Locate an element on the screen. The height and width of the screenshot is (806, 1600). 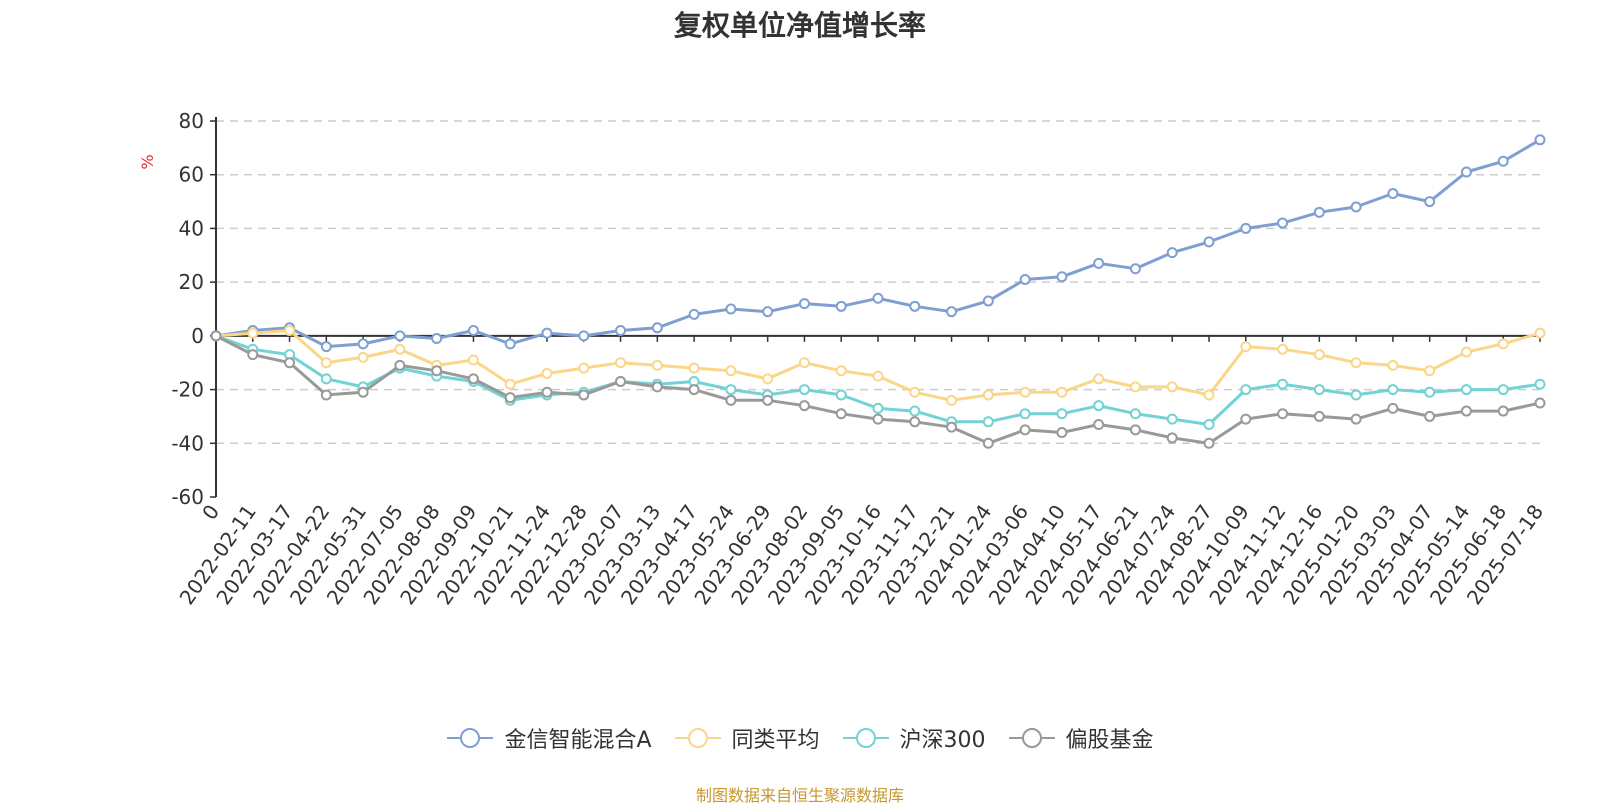
x-tick-label: 0 is located at coordinates (210, 512).